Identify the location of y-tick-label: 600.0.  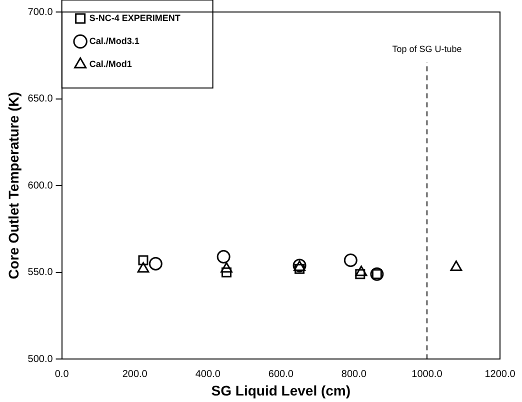
(41, 186).